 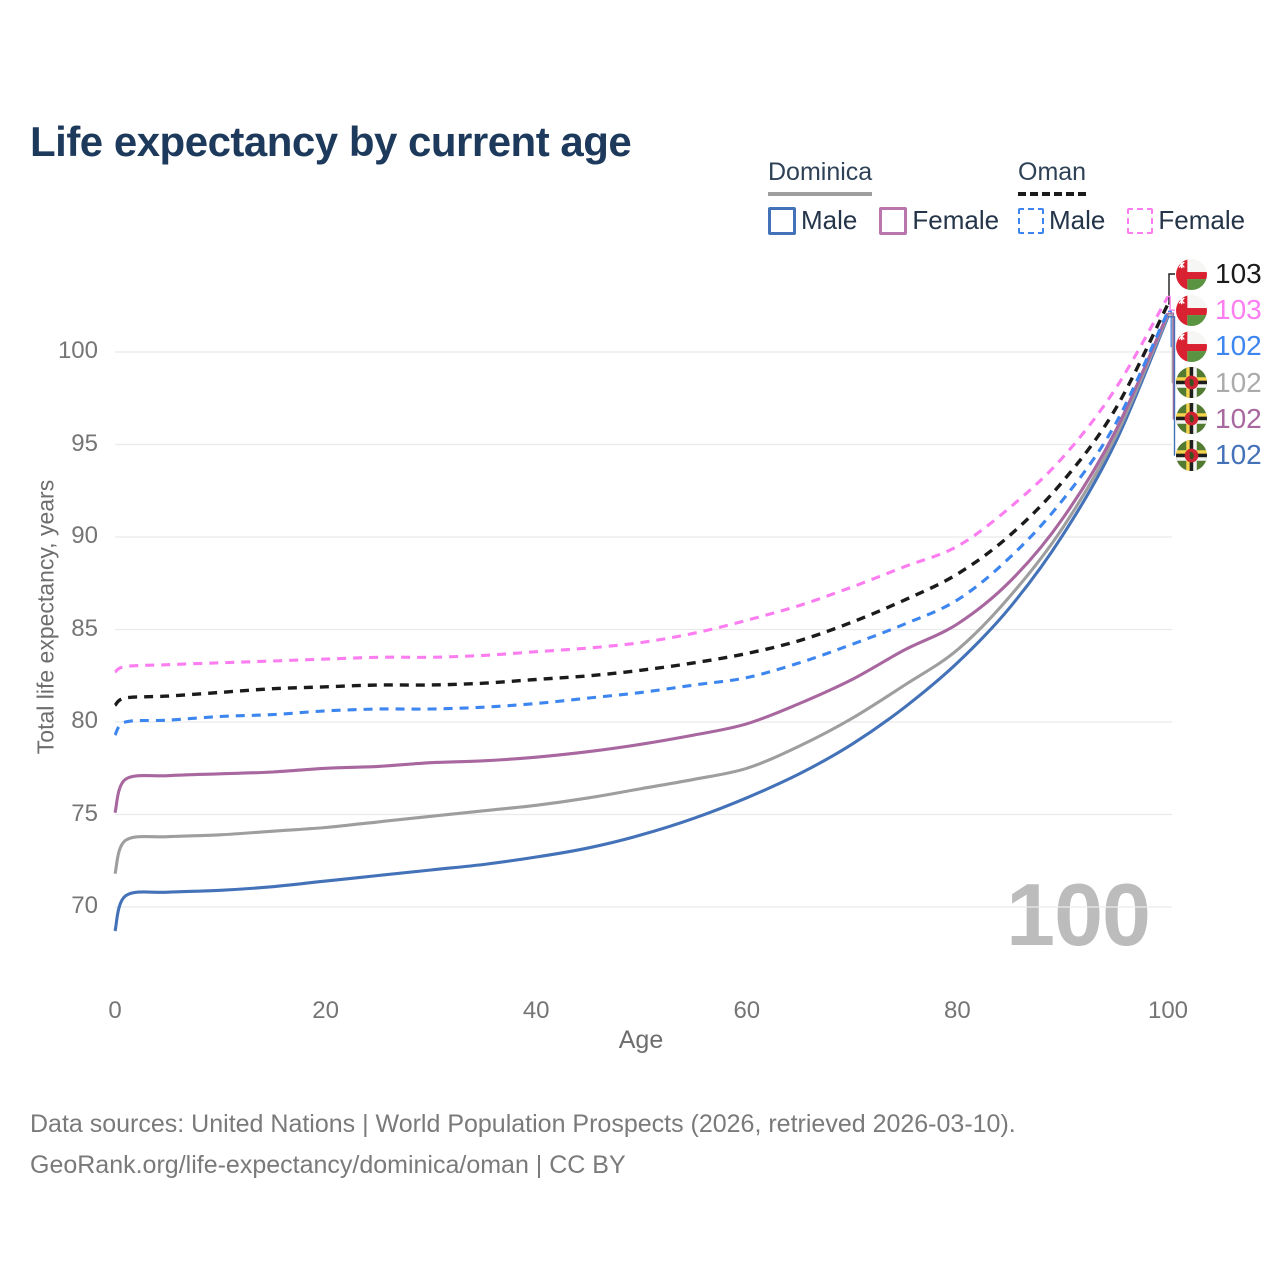 I want to click on legend-item-oman-male: Male, so click(x=1061, y=220).